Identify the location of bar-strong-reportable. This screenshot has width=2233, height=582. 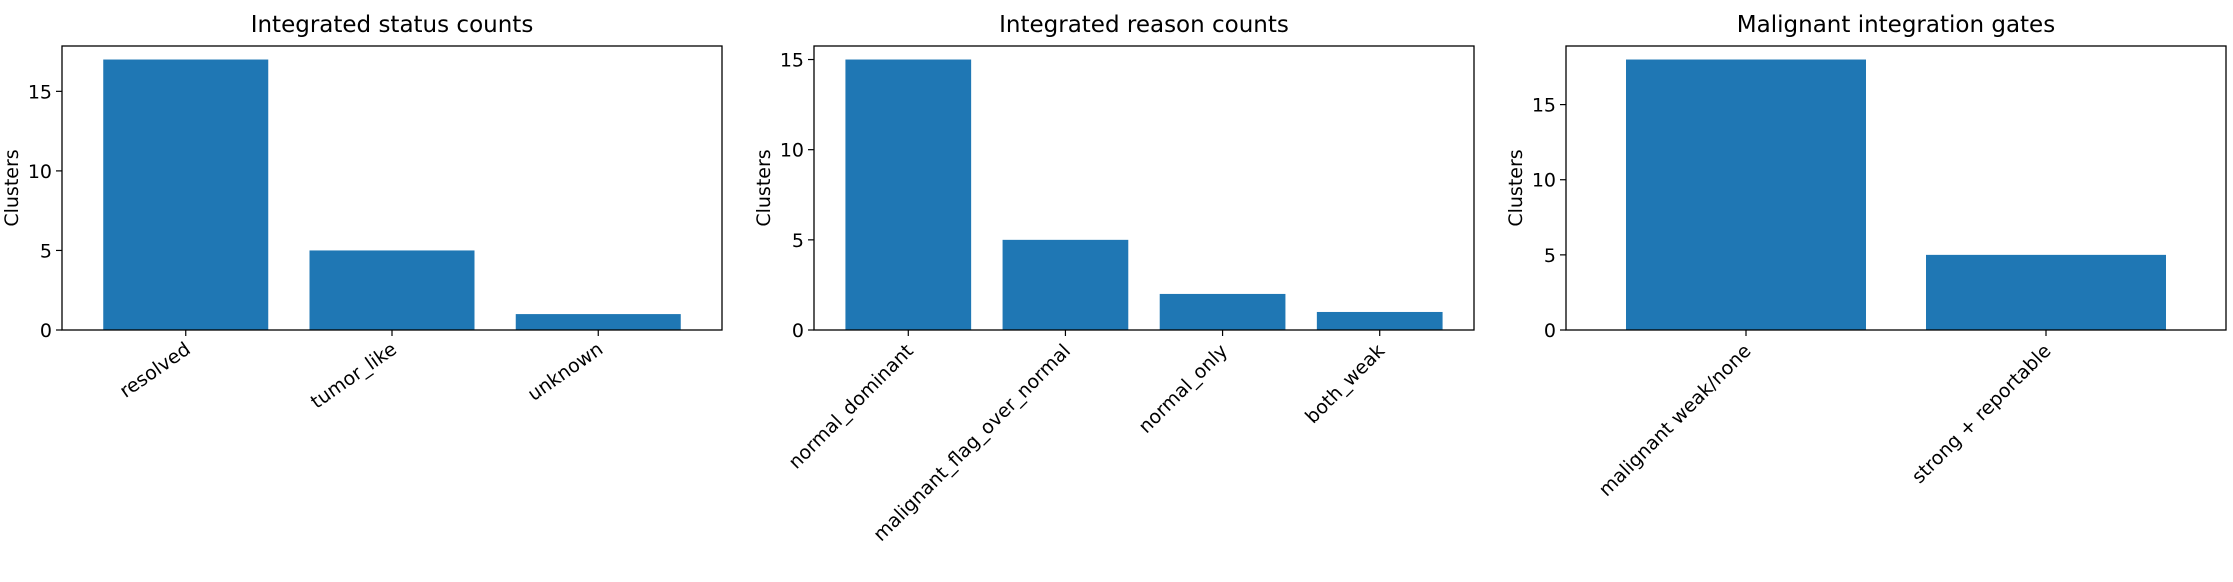
(2046, 292).